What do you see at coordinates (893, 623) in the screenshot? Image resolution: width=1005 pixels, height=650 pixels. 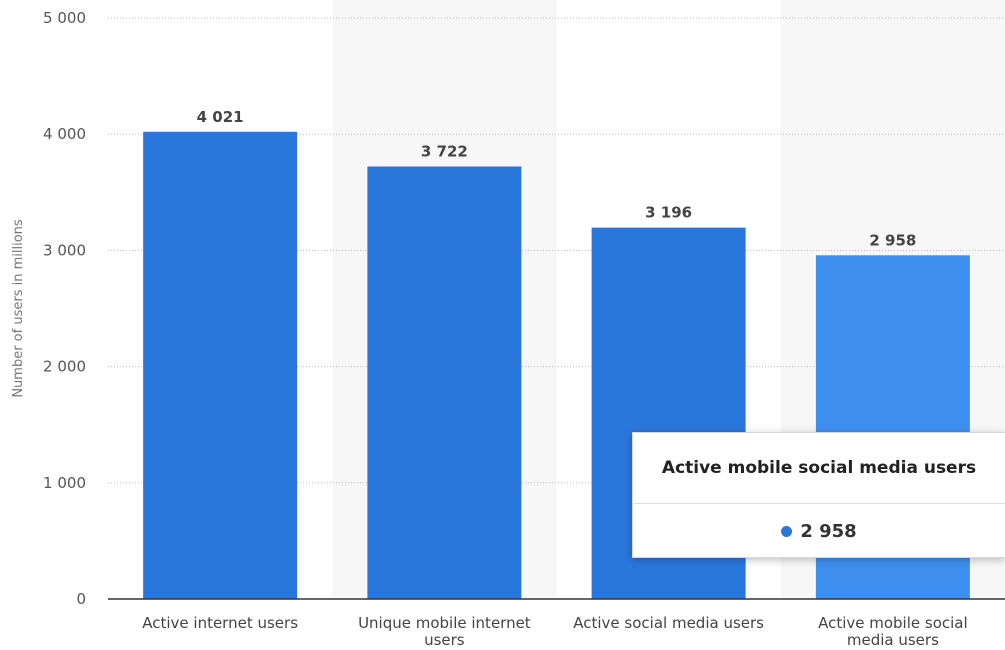 I see `x-tick-label: Active mobile social` at bounding box center [893, 623].